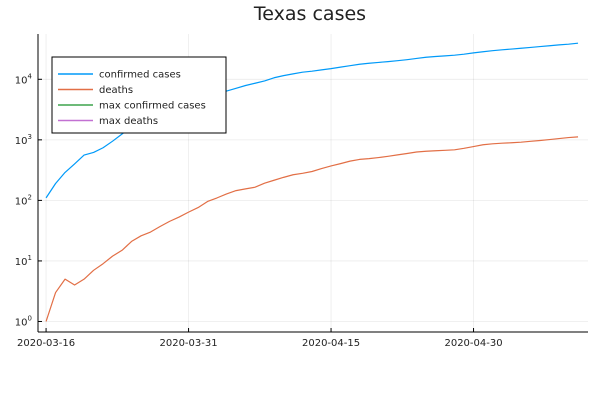 The image size is (600, 404). I want to click on y-tick-label: 10¹, so click(23, 261).